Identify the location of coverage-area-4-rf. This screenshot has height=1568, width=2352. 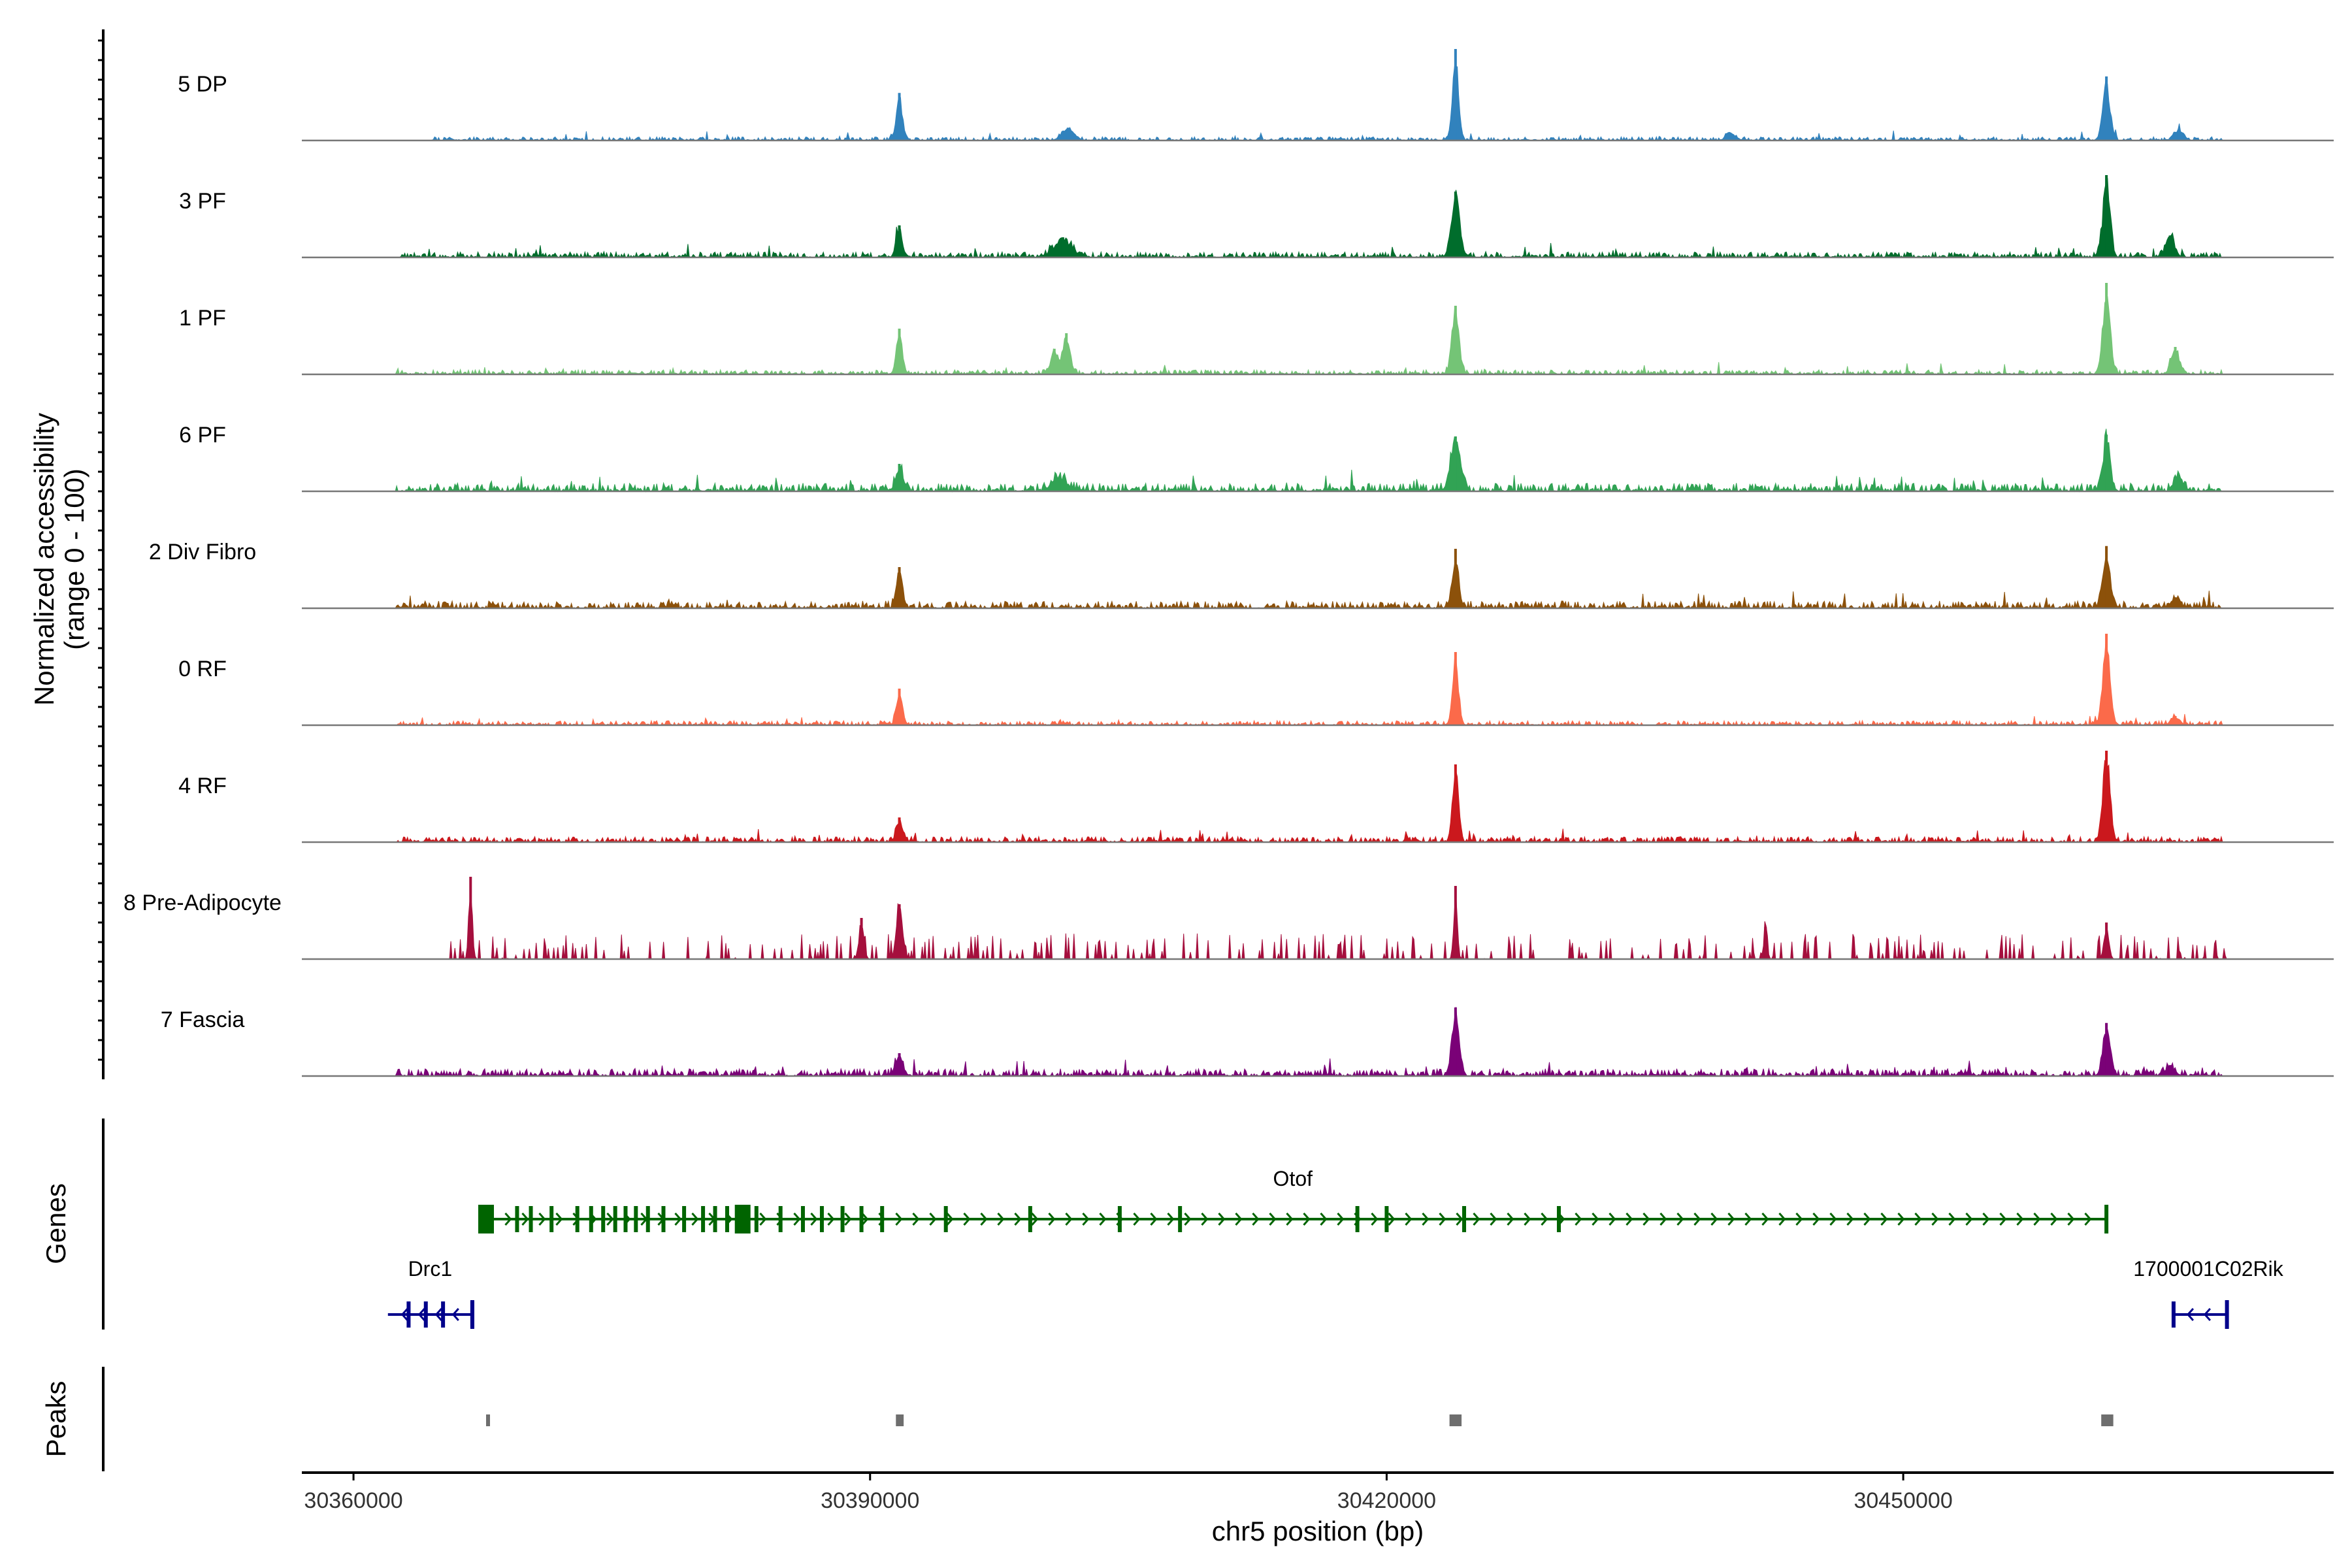
(1318, 801).